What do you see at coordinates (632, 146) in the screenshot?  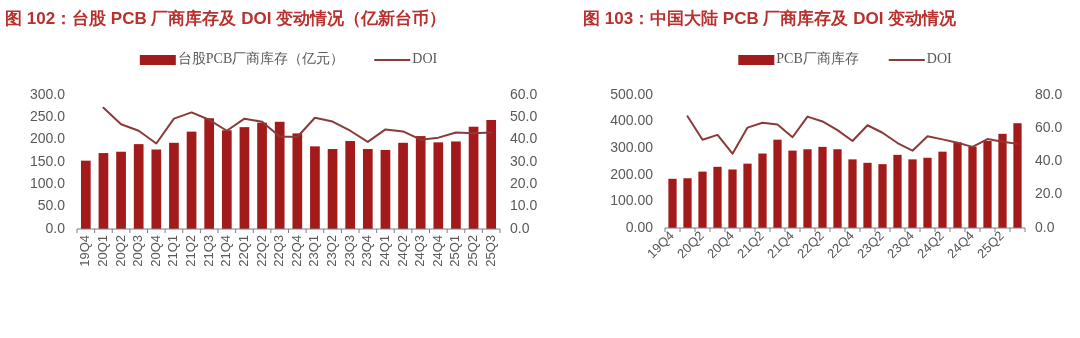 I see `y-tick-label: 300.00` at bounding box center [632, 146].